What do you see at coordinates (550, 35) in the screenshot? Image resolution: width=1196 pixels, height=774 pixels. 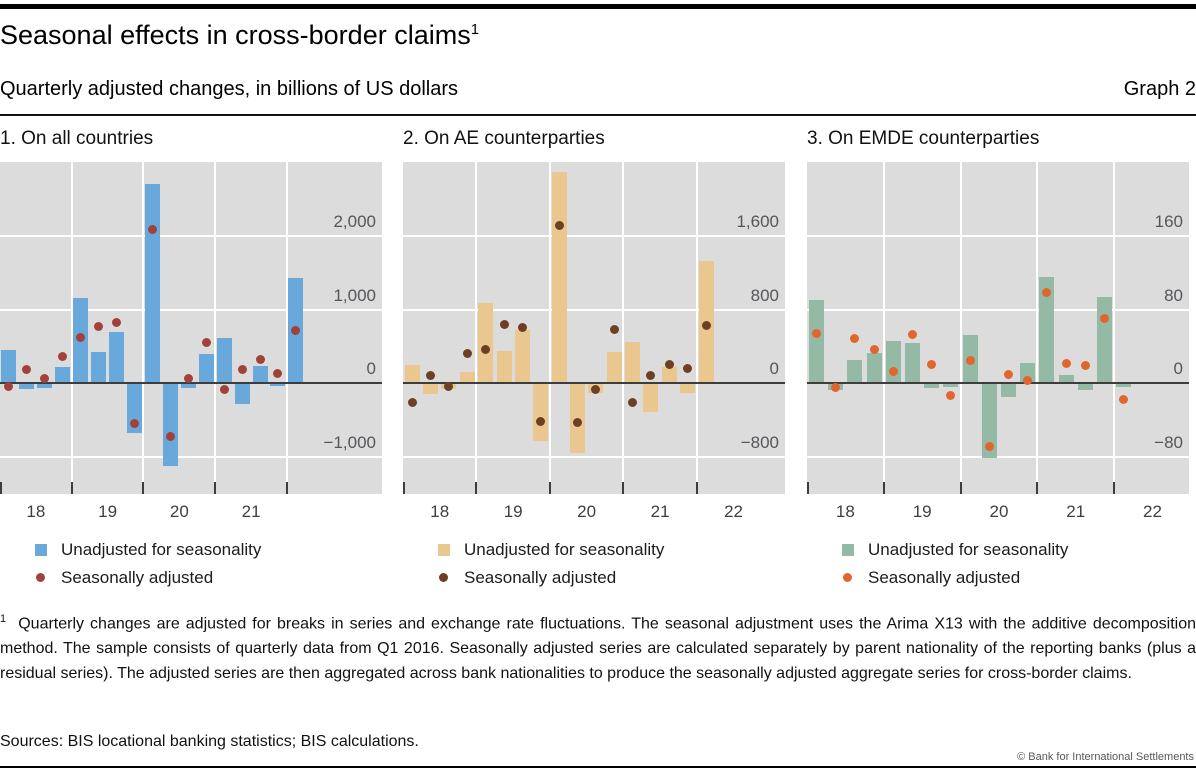 I see `page-title: Seasonal effects in cross-border claims1` at bounding box center [550, 35].